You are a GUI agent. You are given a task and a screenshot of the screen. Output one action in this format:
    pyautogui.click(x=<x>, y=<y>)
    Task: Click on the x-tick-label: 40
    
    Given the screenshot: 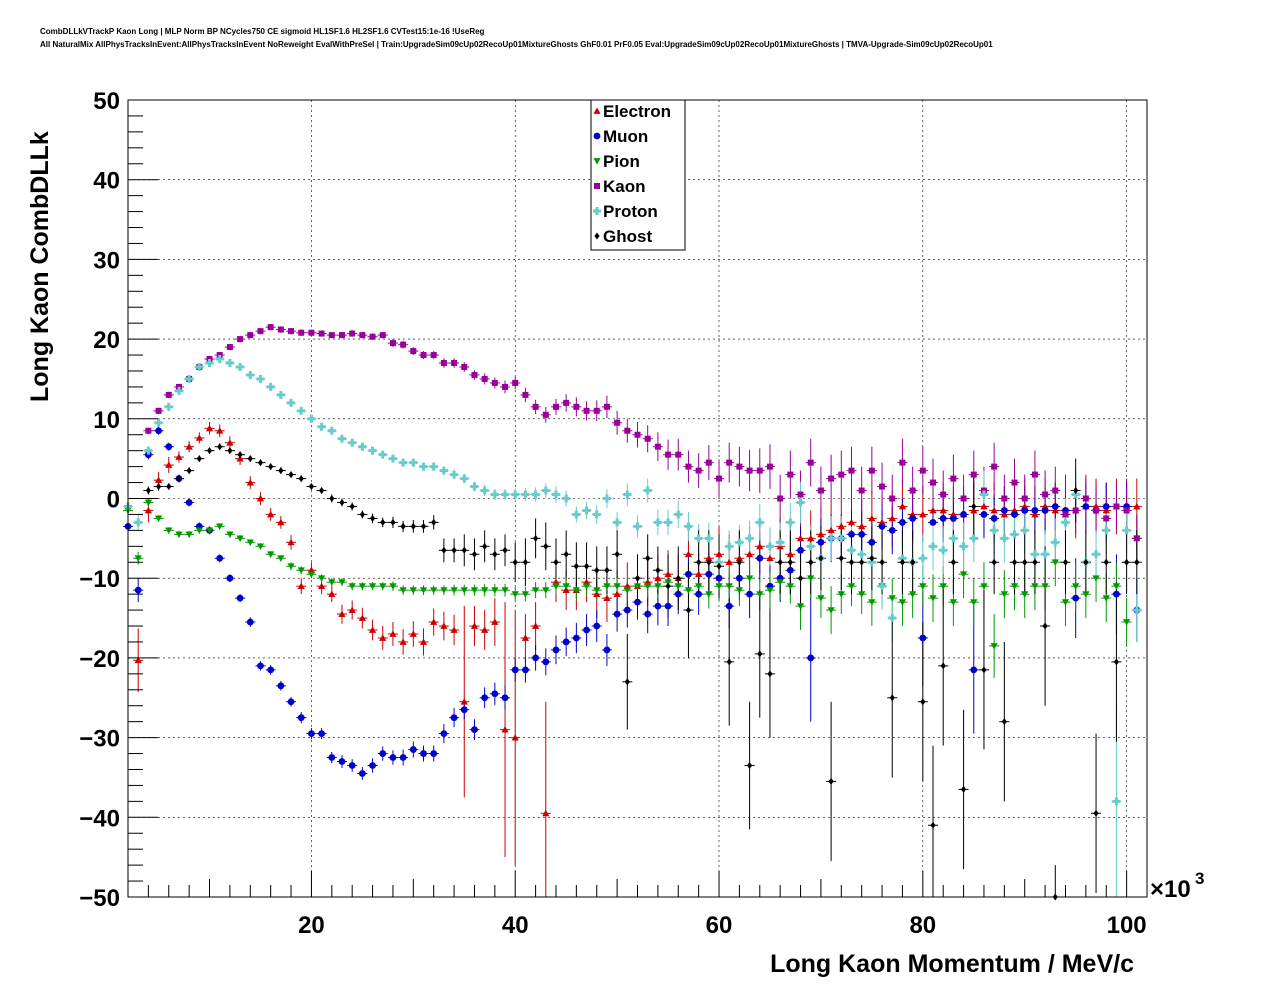 What is the action you would take?
    pyautogui.click(x=515, y=925)
    